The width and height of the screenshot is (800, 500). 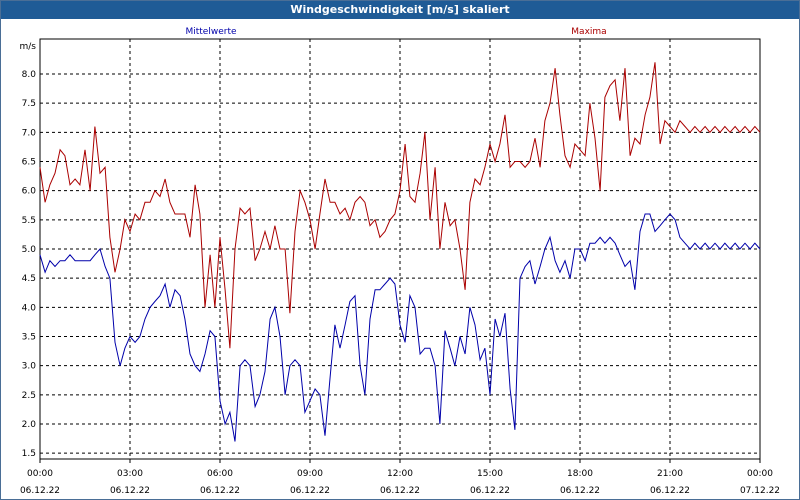 What do you see at coordinates (29, 192) in the screenshot?
I see `y-tick-label: 6.0` at bounding box center [29, 192].